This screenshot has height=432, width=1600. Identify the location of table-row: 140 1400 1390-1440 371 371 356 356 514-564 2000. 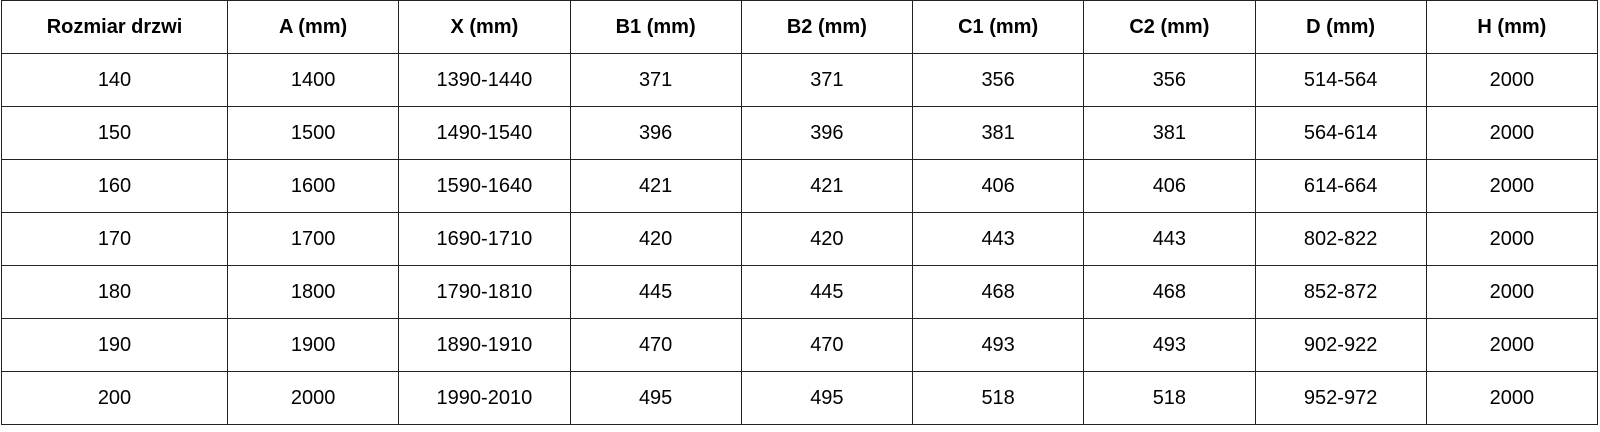
(800, 80).